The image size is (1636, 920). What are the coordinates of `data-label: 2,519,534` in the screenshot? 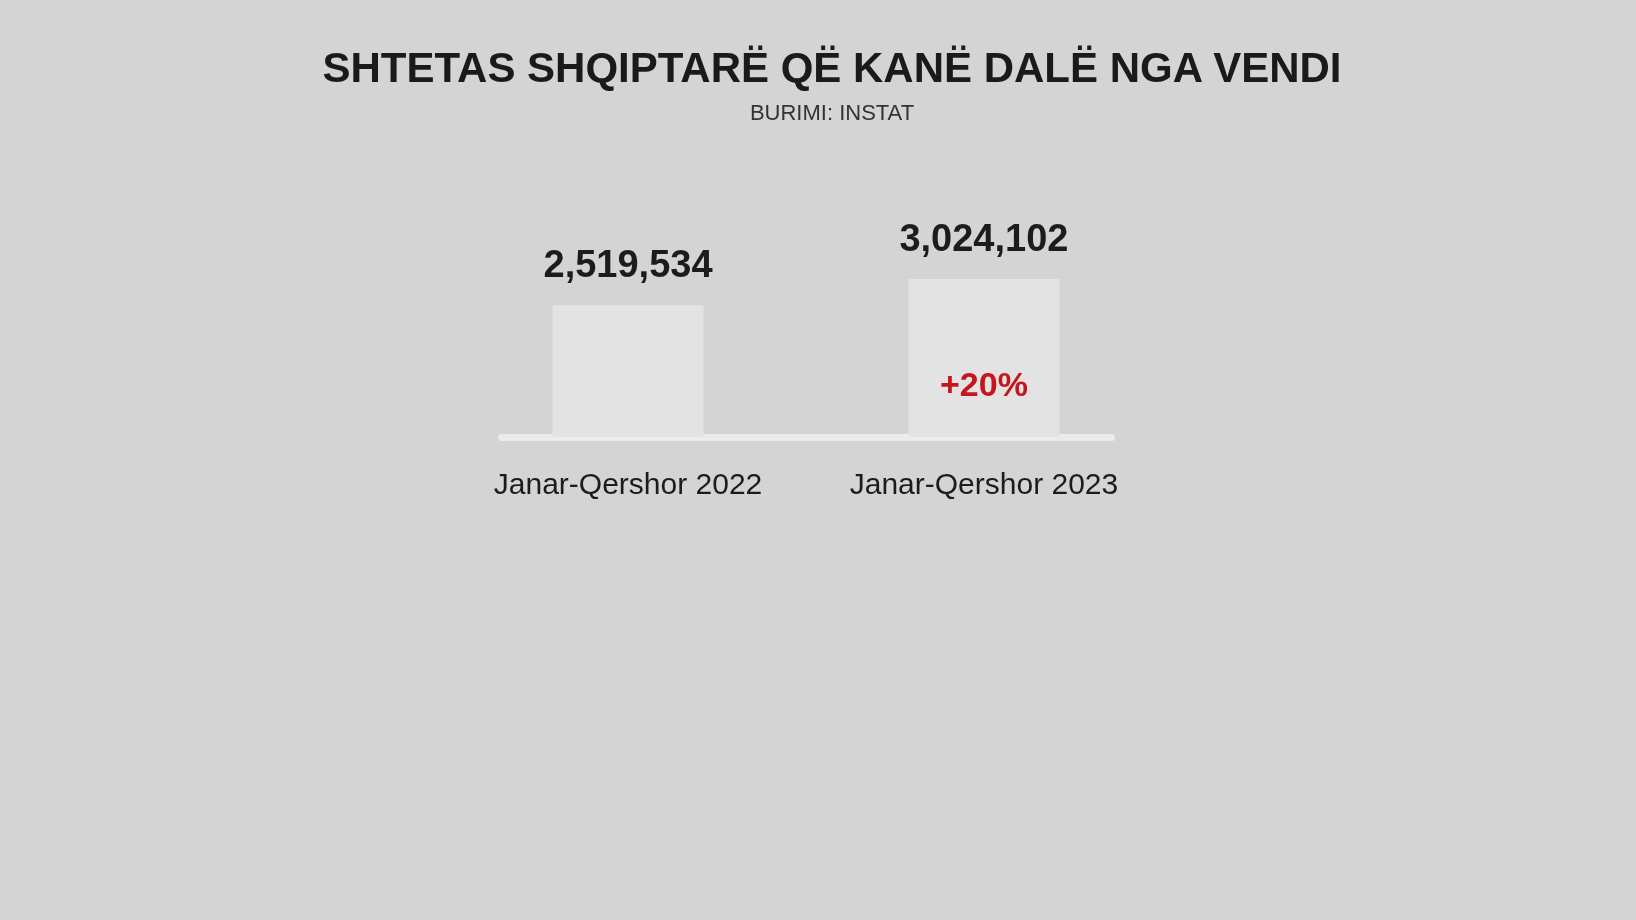 It's located at (628, 264).